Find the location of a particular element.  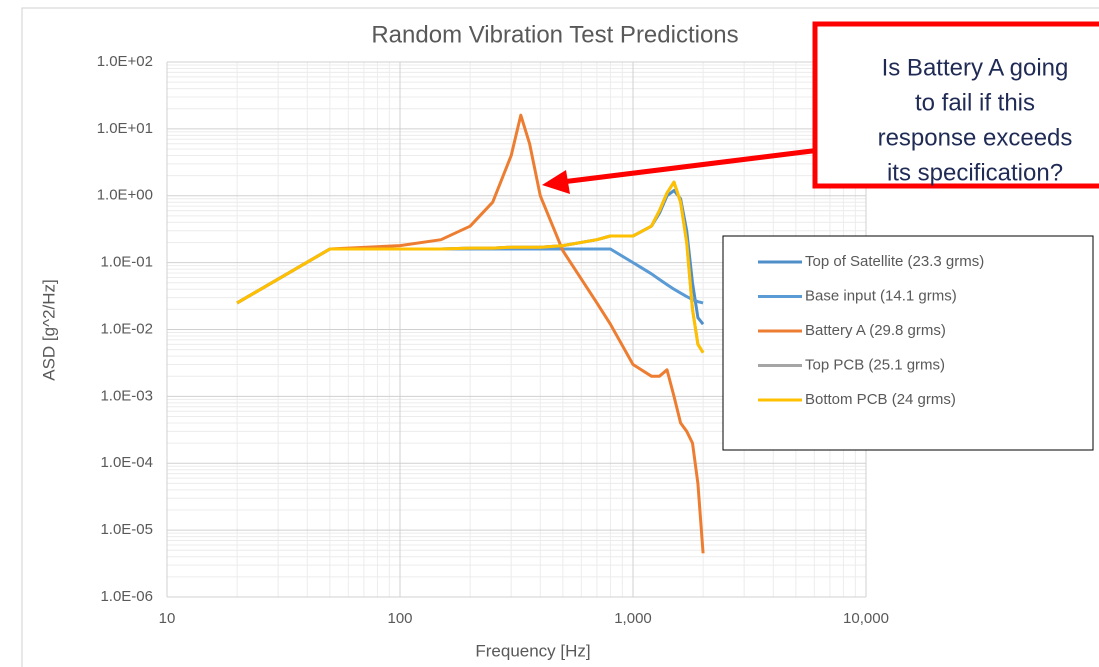

callout-arrow is located at coordinates (691, 166).